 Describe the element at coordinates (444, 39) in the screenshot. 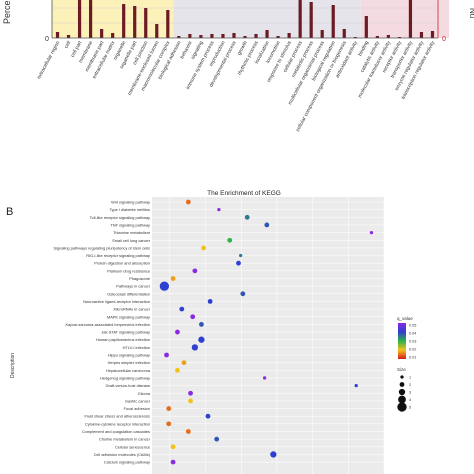

I see `right-tick-zero: 0` at that location.